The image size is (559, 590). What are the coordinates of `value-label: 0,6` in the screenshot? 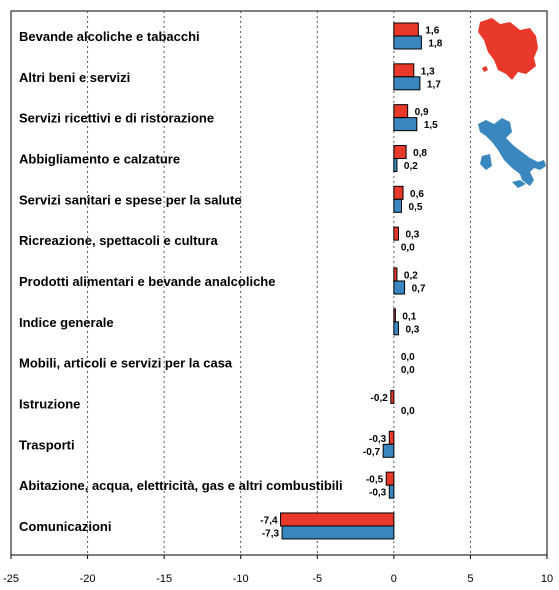 It's located at (417, 194).